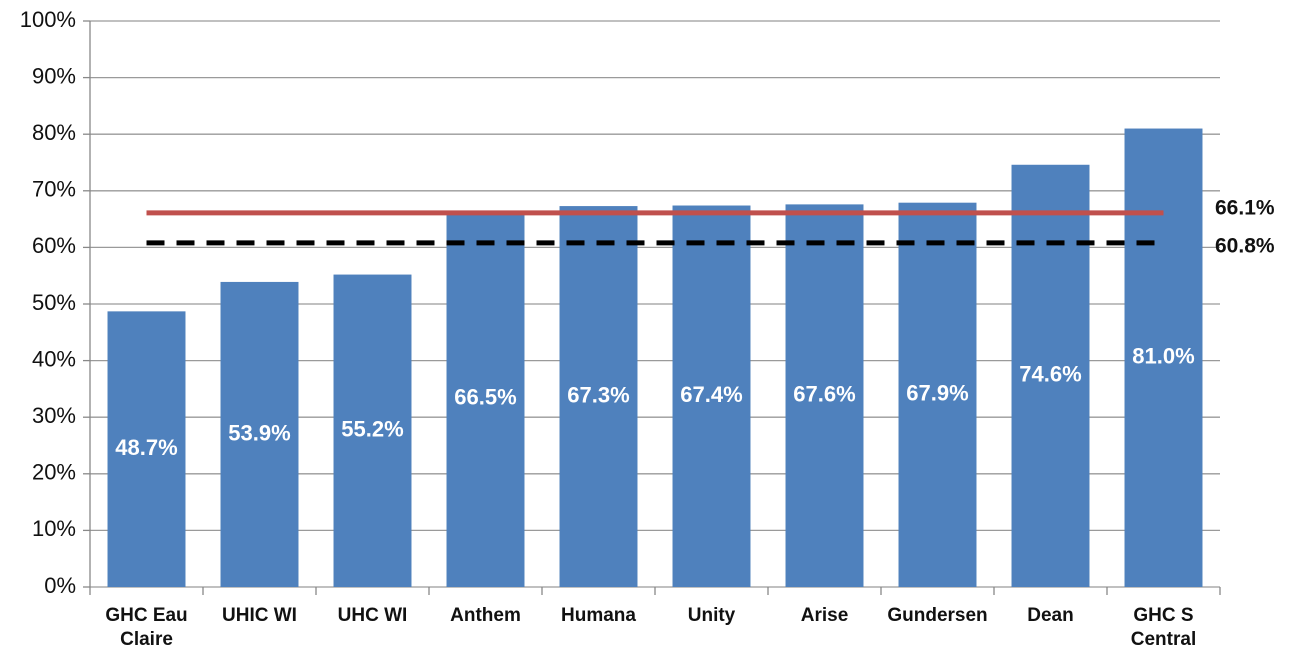 The width and height of the screenshot is (1292, 653). What do you see at coordinates (54, 75) in the screenshot?
I see `y-tick-label: 90%` at bounding box center [54, 75].